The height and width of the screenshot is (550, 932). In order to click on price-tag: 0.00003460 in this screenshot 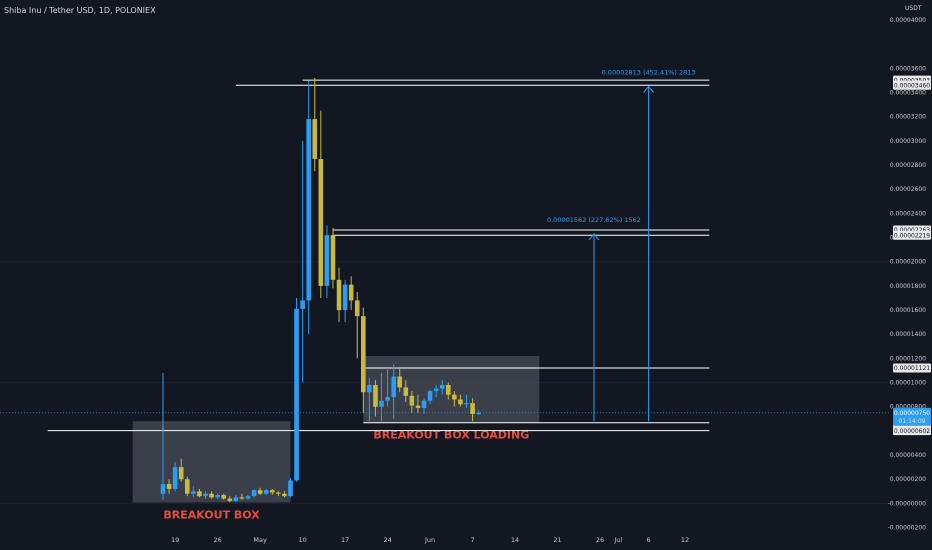, I will do `click(912, 85)`.